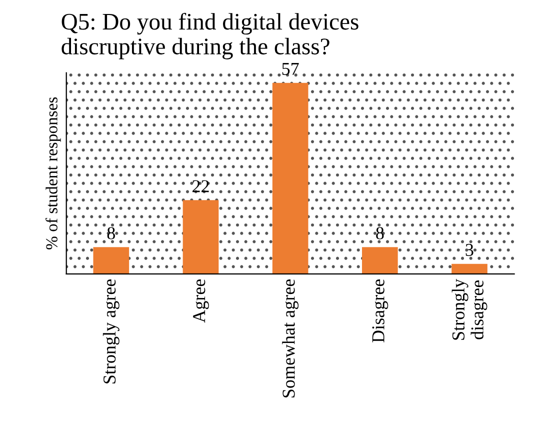  What do you see at coordinates (290, 338) in the screenshot?
I see `x-tick-label: Somewhat agree` at bounding box center [290, 338].